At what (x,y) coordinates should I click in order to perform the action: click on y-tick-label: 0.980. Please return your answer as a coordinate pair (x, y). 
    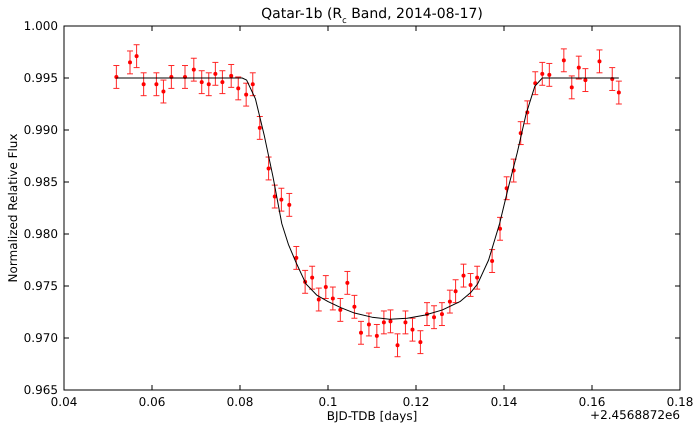
    Looking at the image, I should click on (41, 234).